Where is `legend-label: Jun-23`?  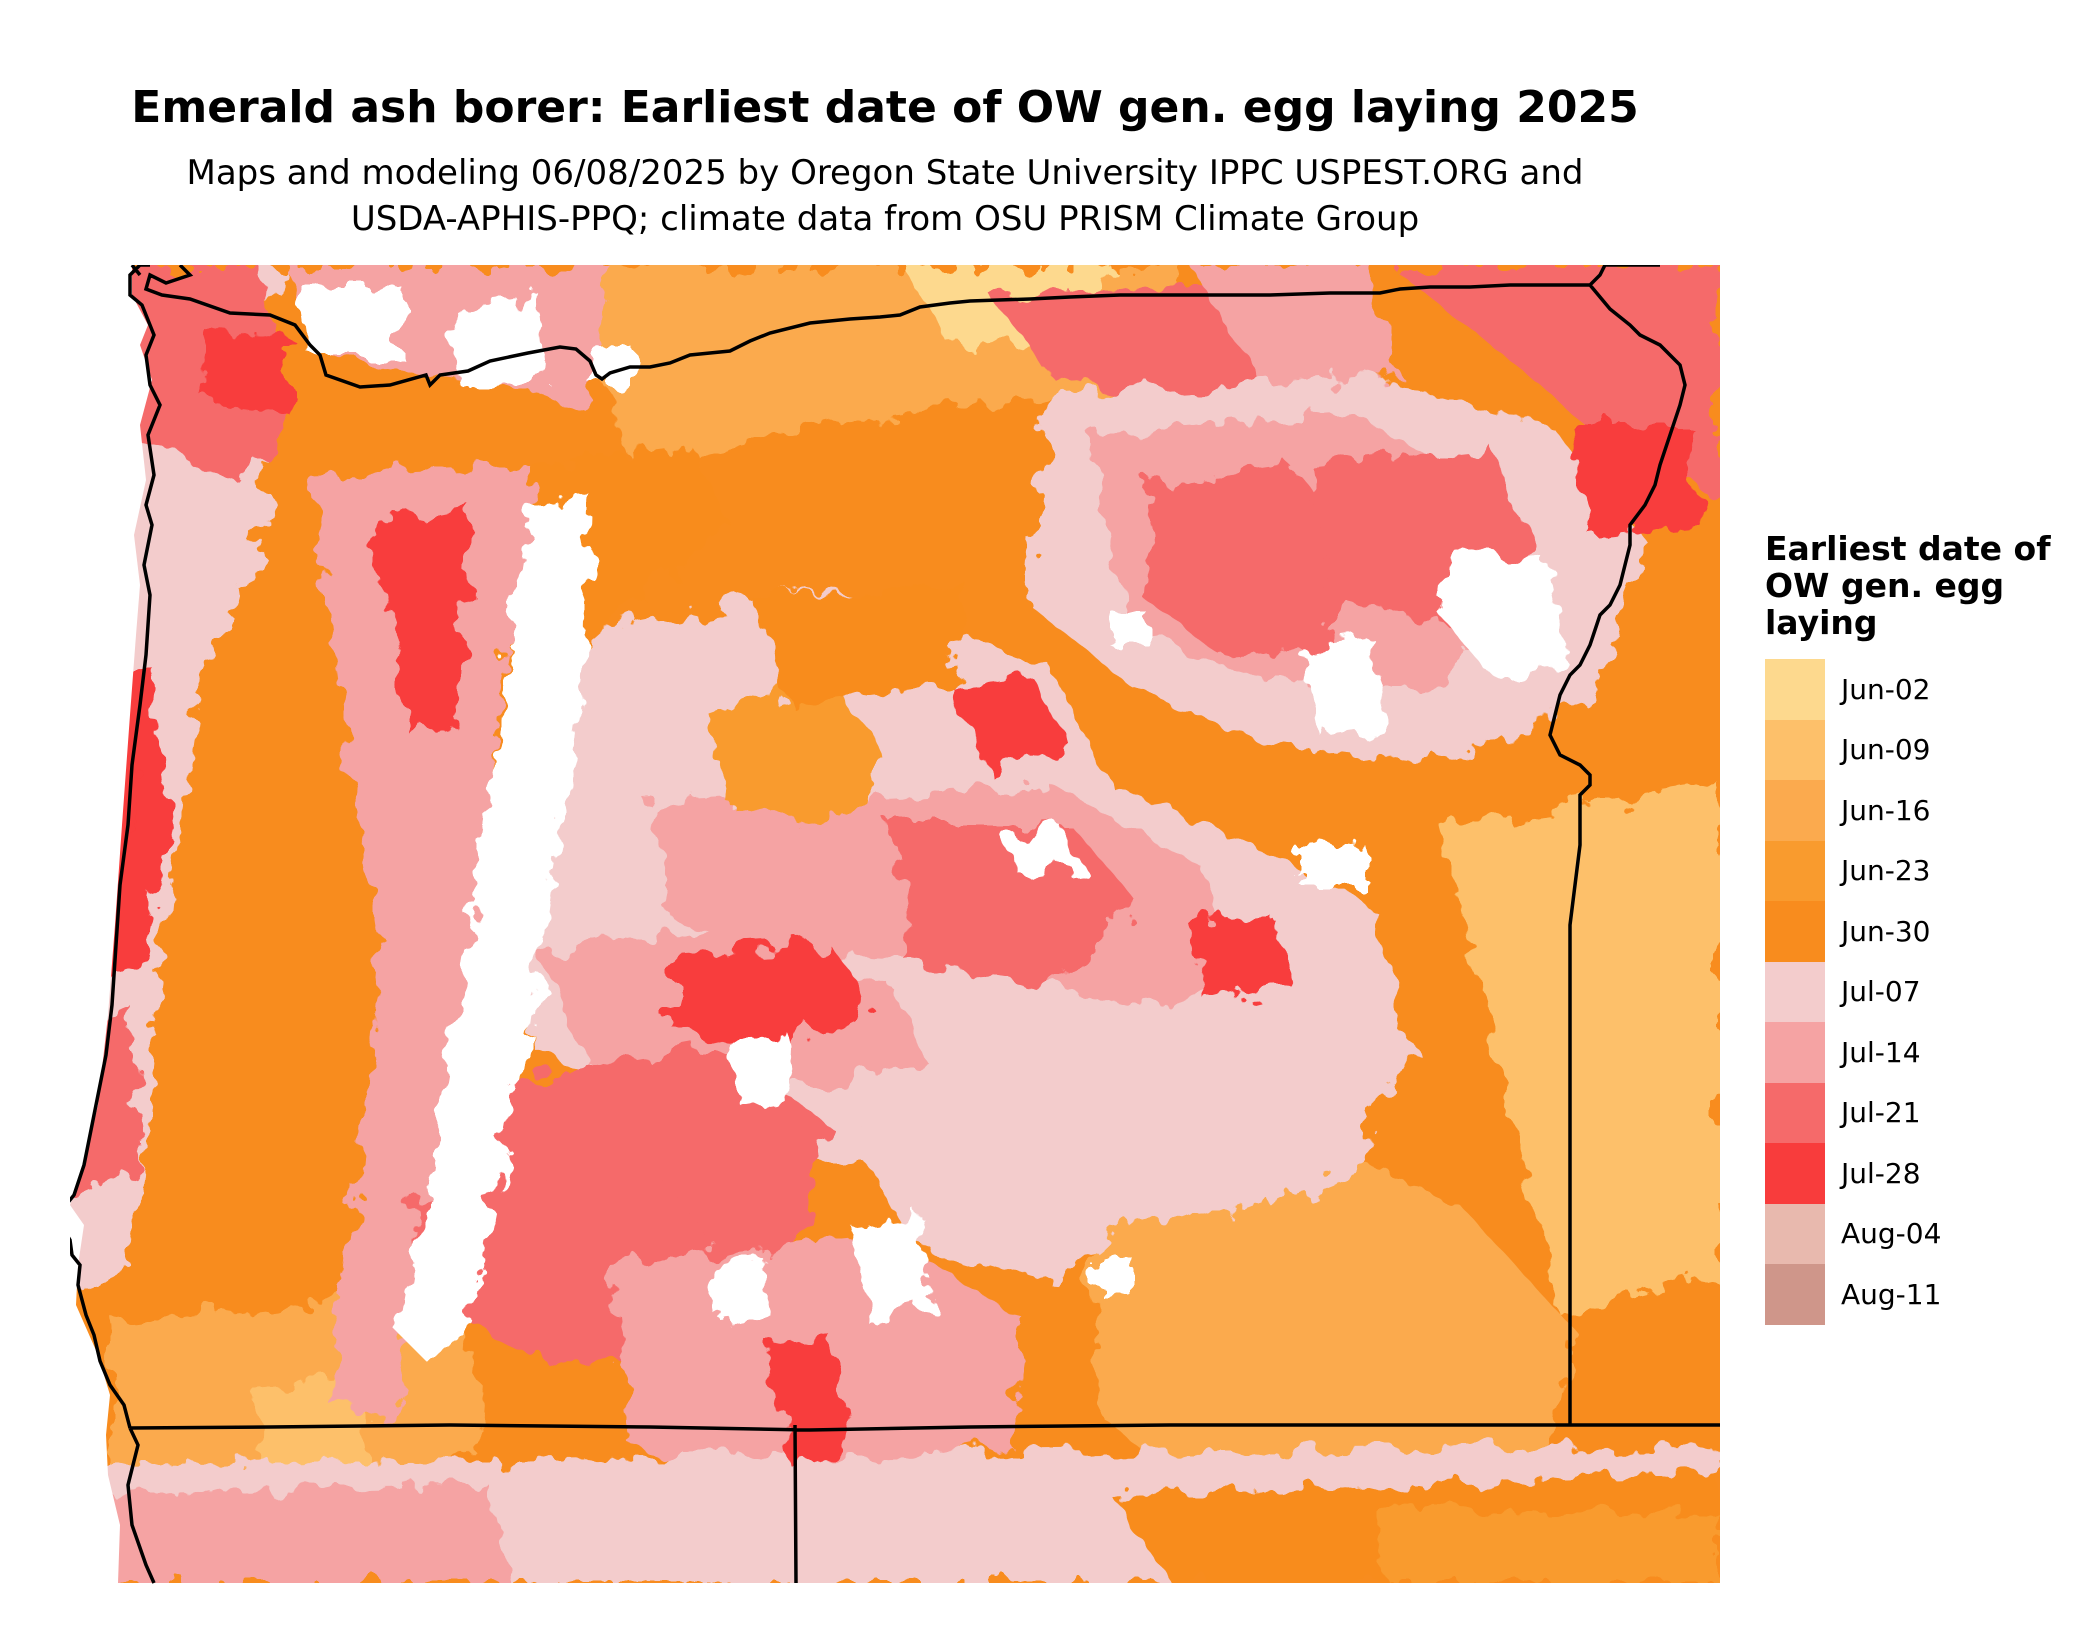
legend-label: Jun-23 is located at coordinates (1886, 871).